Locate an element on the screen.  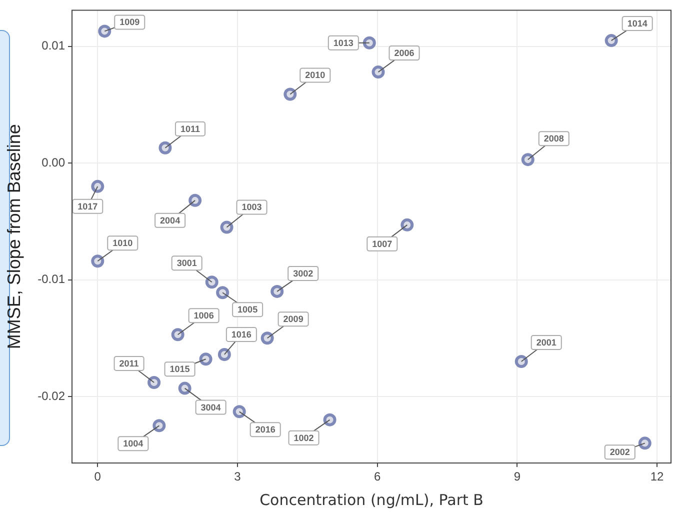
y-tick-label: -0.02 is located at coordinates (52, 395).